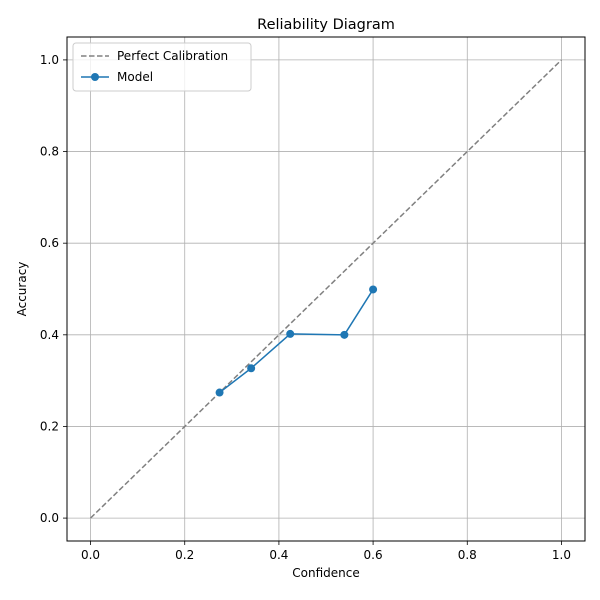 This screenshot has width=600, height=600. I want to click on legend-swatch-marker, so click(95, 77).